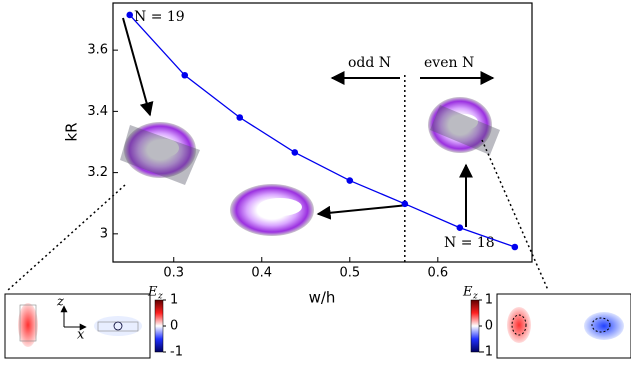 Image resolution: width=631 pixels, height=366 pixels. I want to click on y-axis-label: kR, so click(72, 131).